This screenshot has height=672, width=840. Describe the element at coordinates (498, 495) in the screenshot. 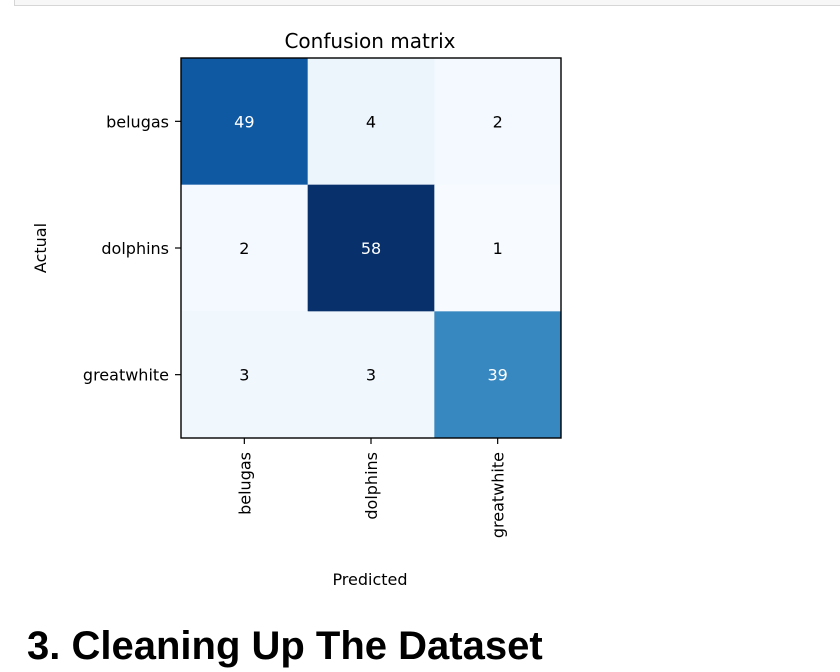

I see `x-tick-label: greatwhite` at that location.